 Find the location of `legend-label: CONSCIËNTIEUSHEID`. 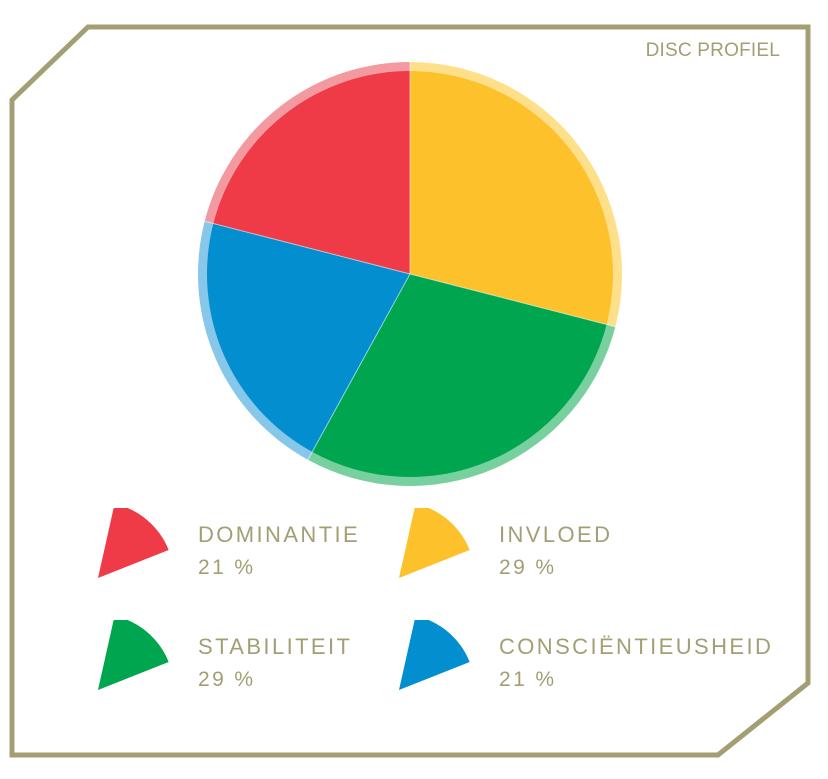

legend-label: CONSCIËNTIEUSHEID is located at coordinates (636, 646).